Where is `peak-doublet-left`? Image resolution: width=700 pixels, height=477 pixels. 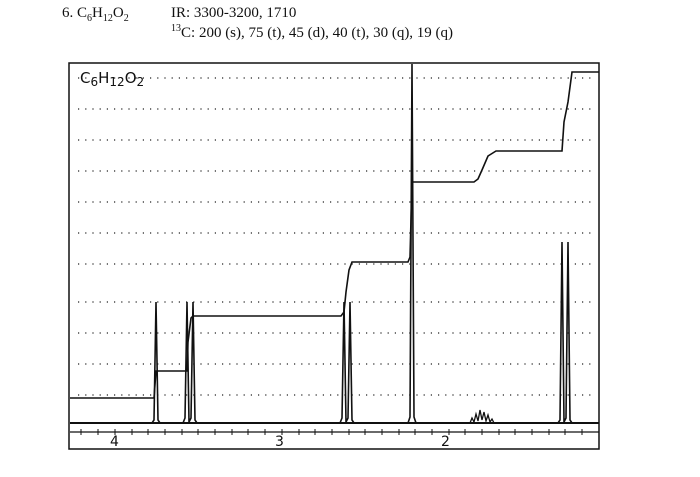
peak-doublet-left is located at coordinates (134, 362).